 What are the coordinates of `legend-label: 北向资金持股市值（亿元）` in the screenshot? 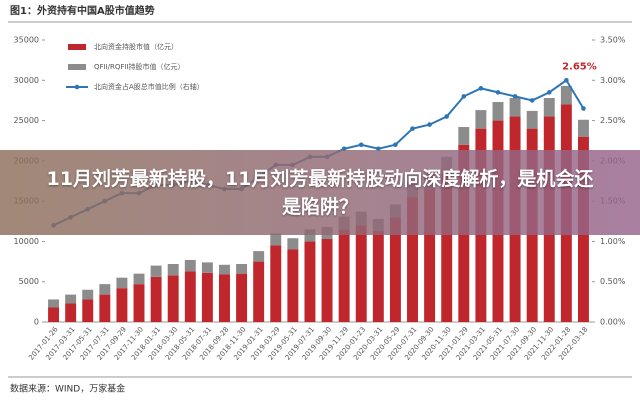 It's located at (136, 46).